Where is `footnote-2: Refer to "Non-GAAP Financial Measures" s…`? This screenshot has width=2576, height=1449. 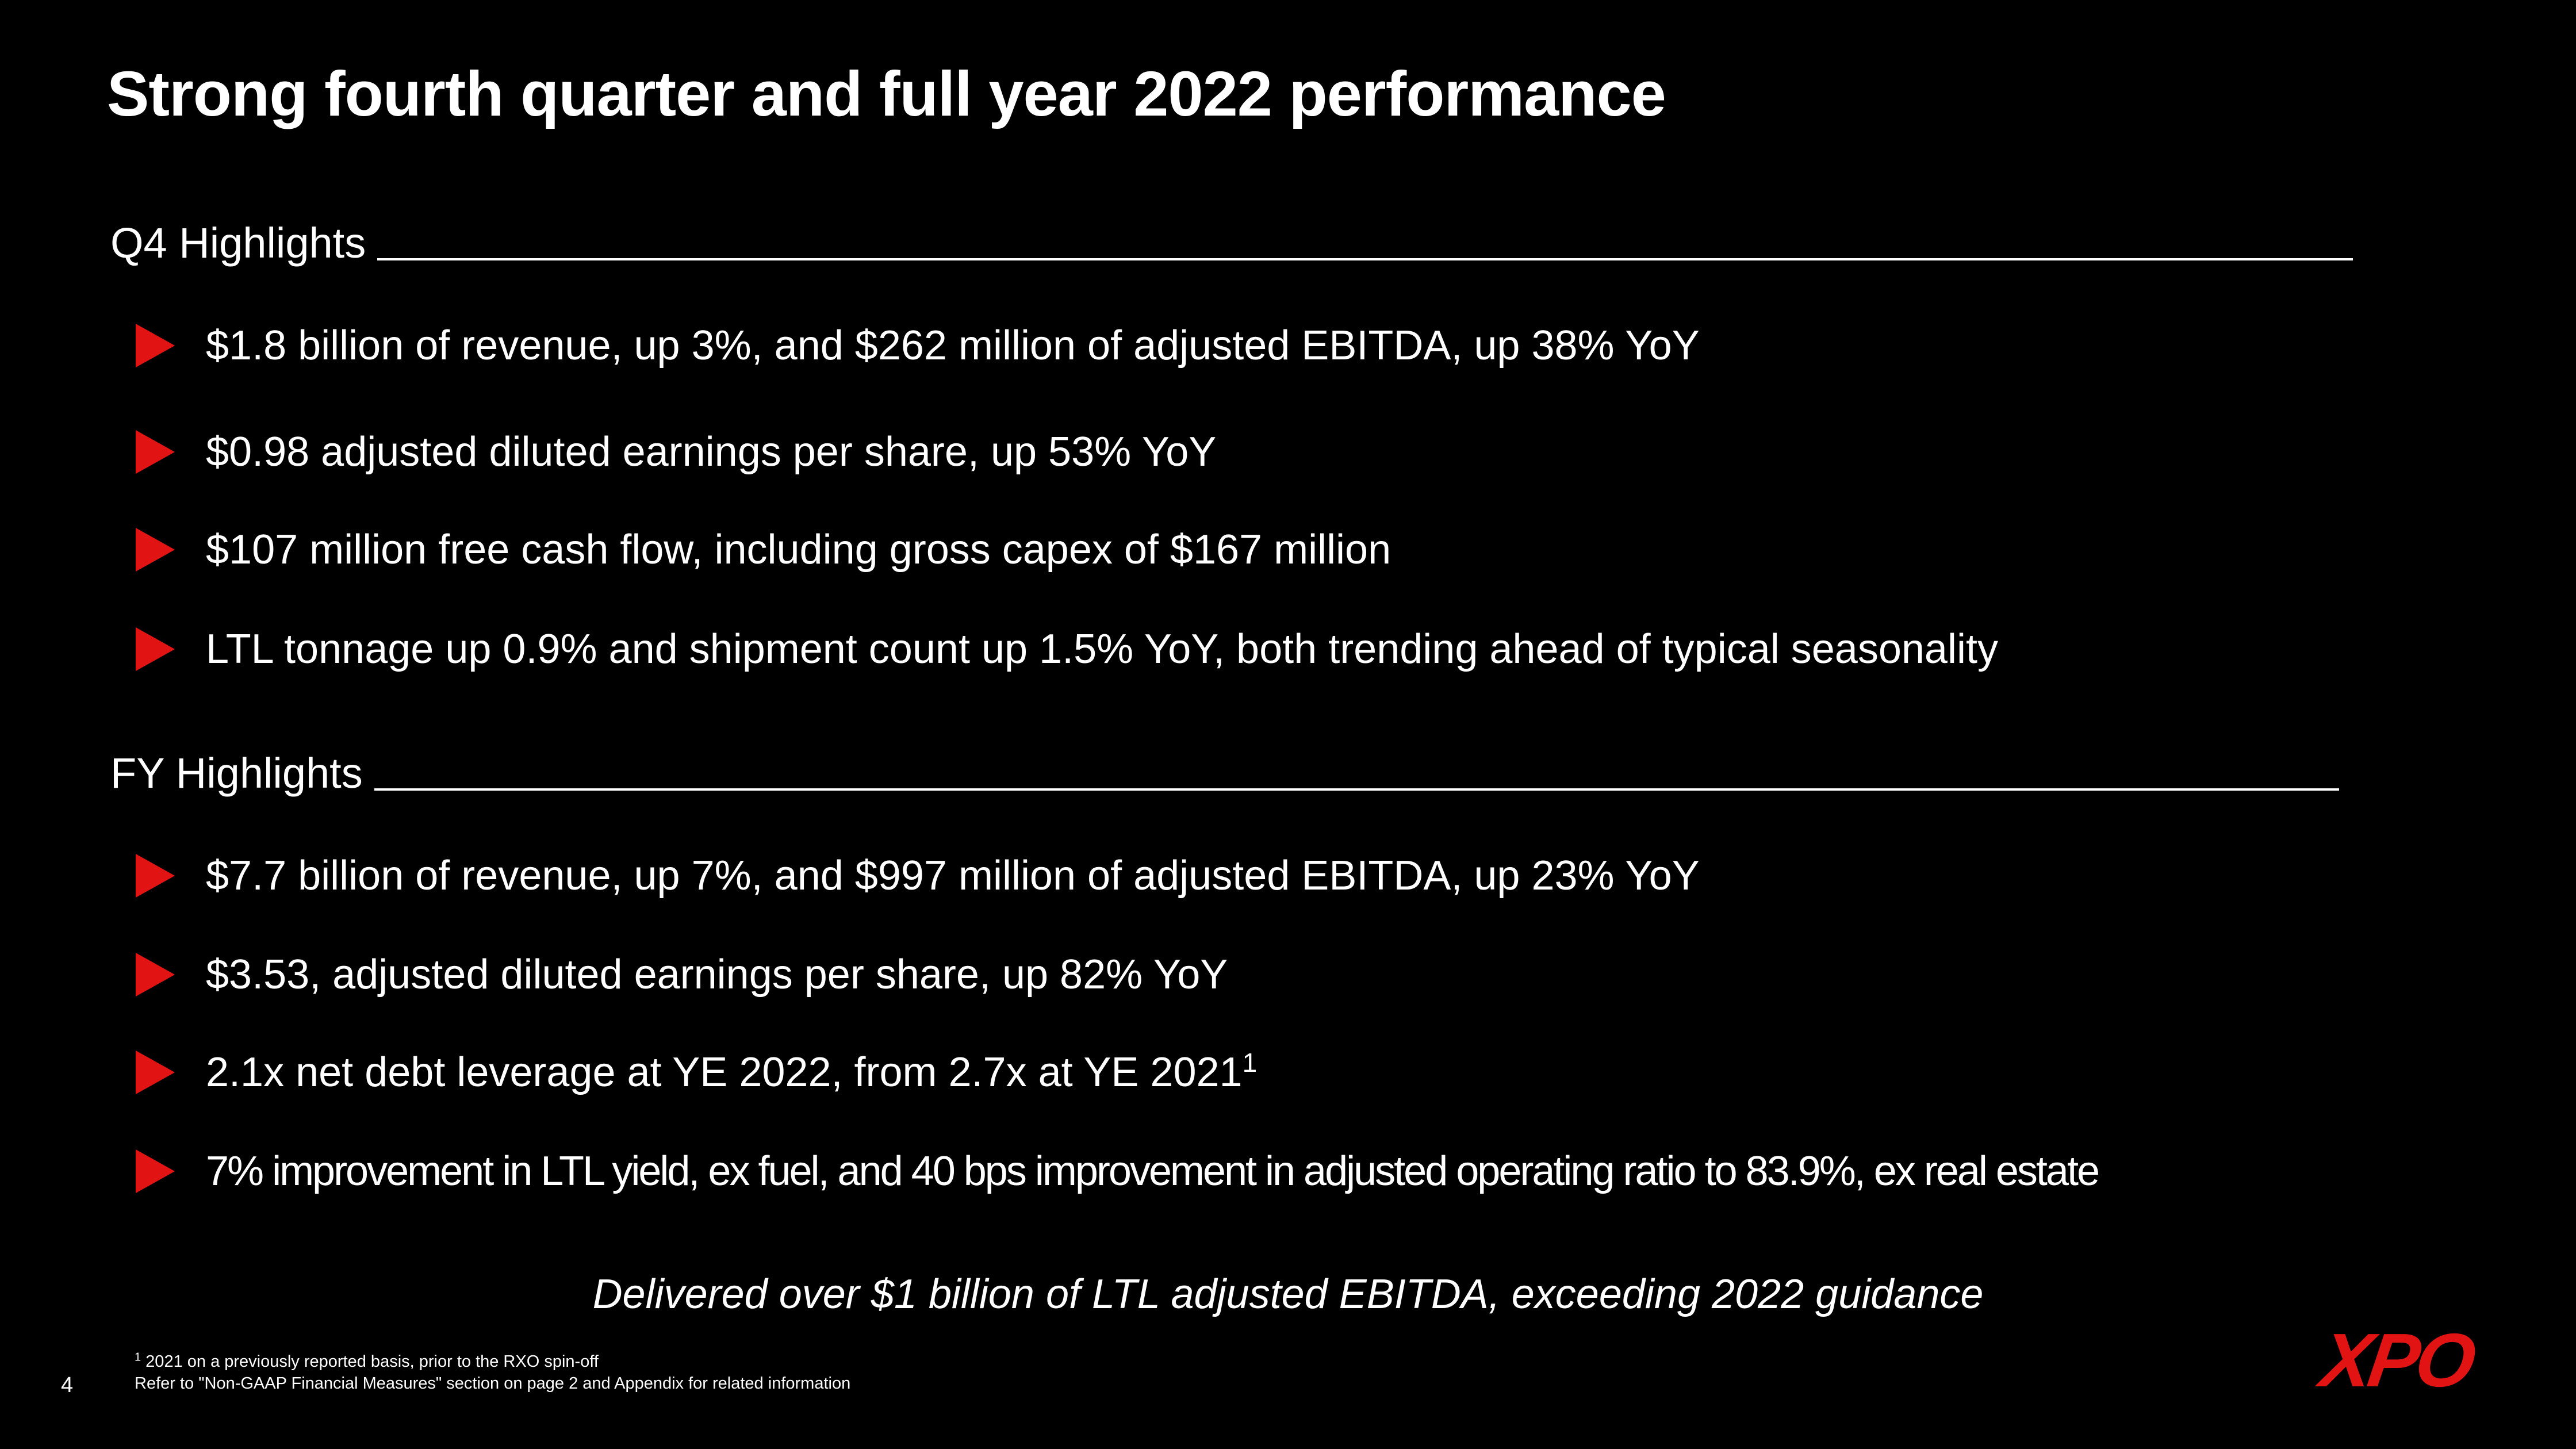
footnote-2: Refer to "Non-GAAP Financial Measures" s… is located at coordinates (493, 1383).